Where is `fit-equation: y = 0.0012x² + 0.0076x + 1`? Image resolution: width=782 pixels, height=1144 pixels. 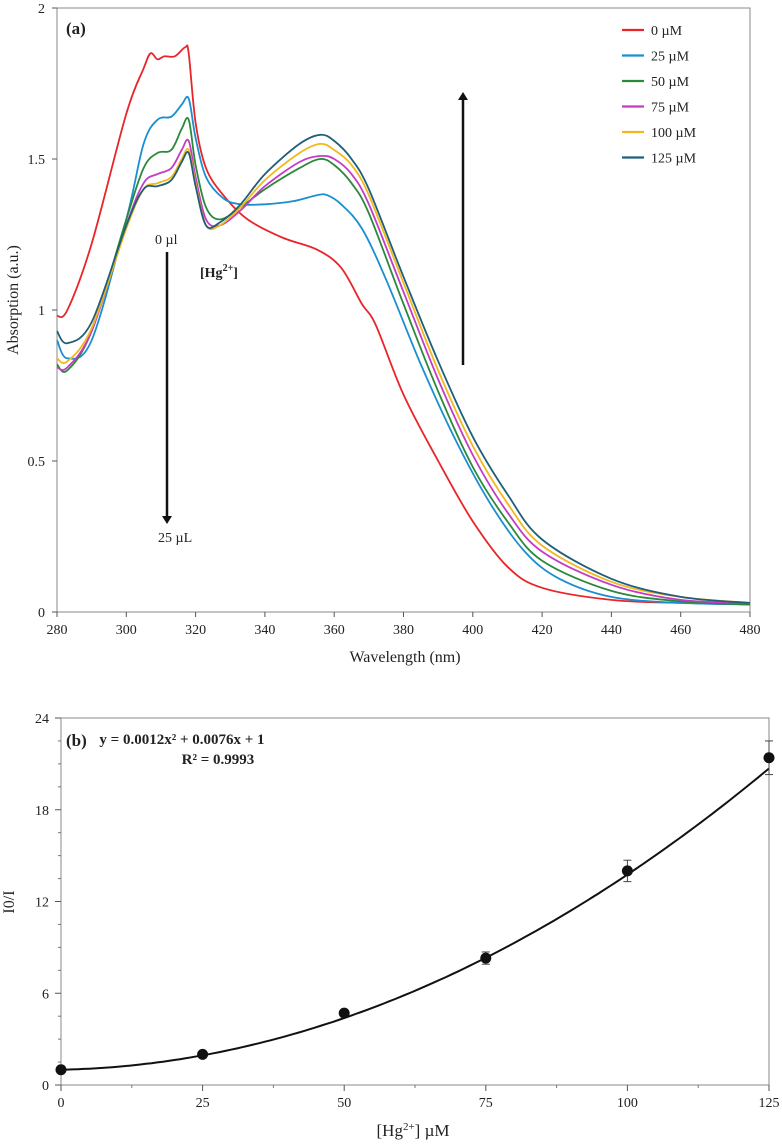
fit-equation: y = 0.0012x² + 0.0076x + 1 is located at coordinates (181, 740).